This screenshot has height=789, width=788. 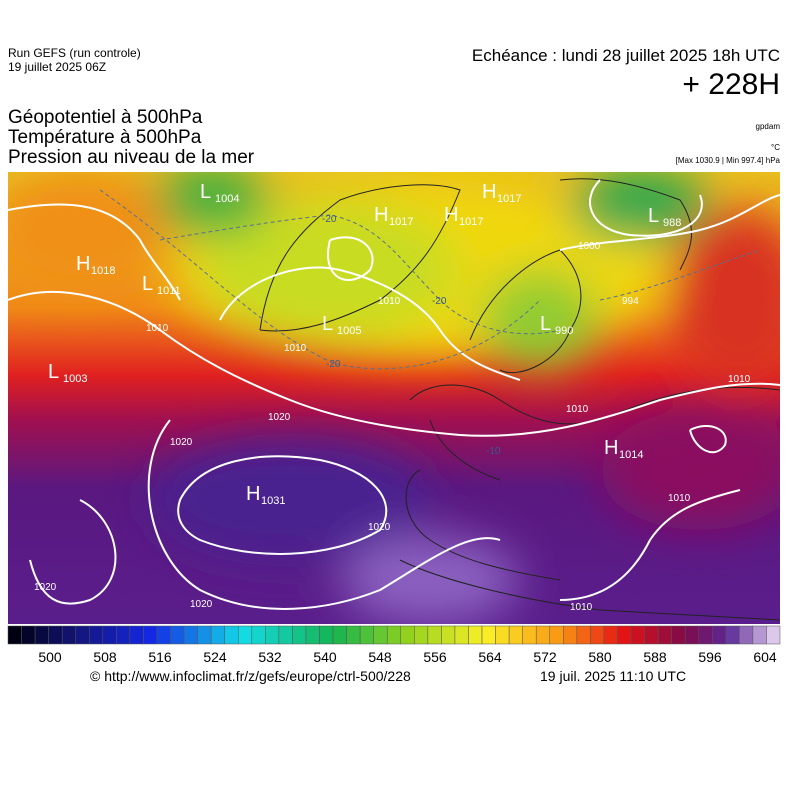 I want to click on scale-tick-label: 604, so click(x=765, y=657).